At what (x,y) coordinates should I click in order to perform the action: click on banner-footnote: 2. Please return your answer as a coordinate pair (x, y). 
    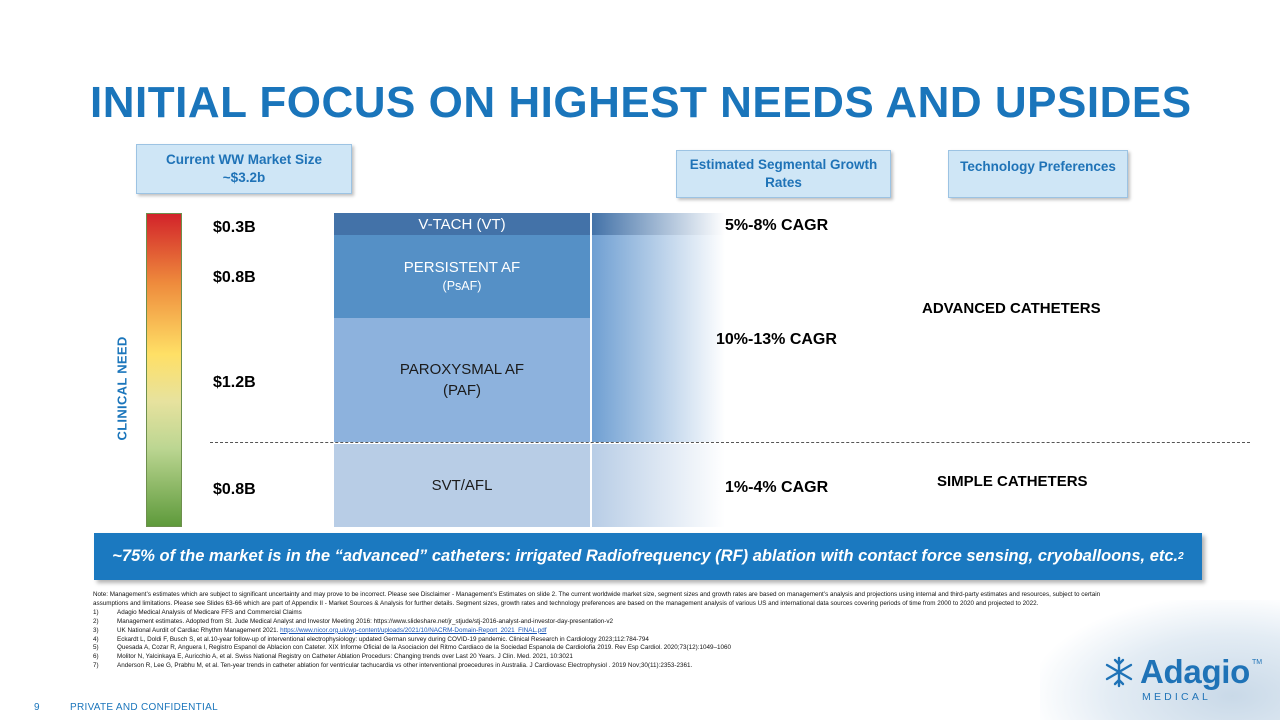
    Looking at the image, I should click on (1181, 556).